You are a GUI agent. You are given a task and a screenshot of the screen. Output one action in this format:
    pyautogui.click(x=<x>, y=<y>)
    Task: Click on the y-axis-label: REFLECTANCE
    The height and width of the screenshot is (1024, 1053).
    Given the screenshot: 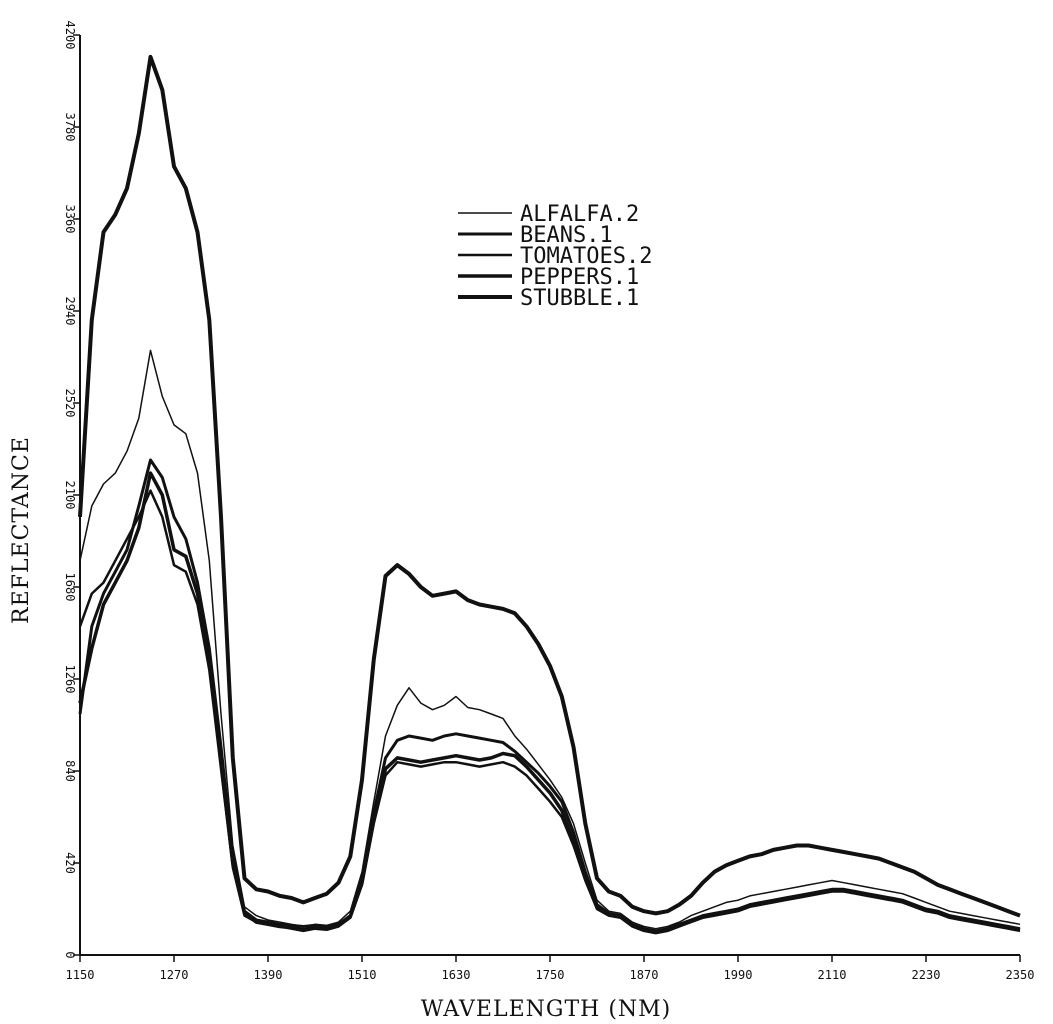 What is the action you would take?
    pyautogui.click(x=21, y=530)
    